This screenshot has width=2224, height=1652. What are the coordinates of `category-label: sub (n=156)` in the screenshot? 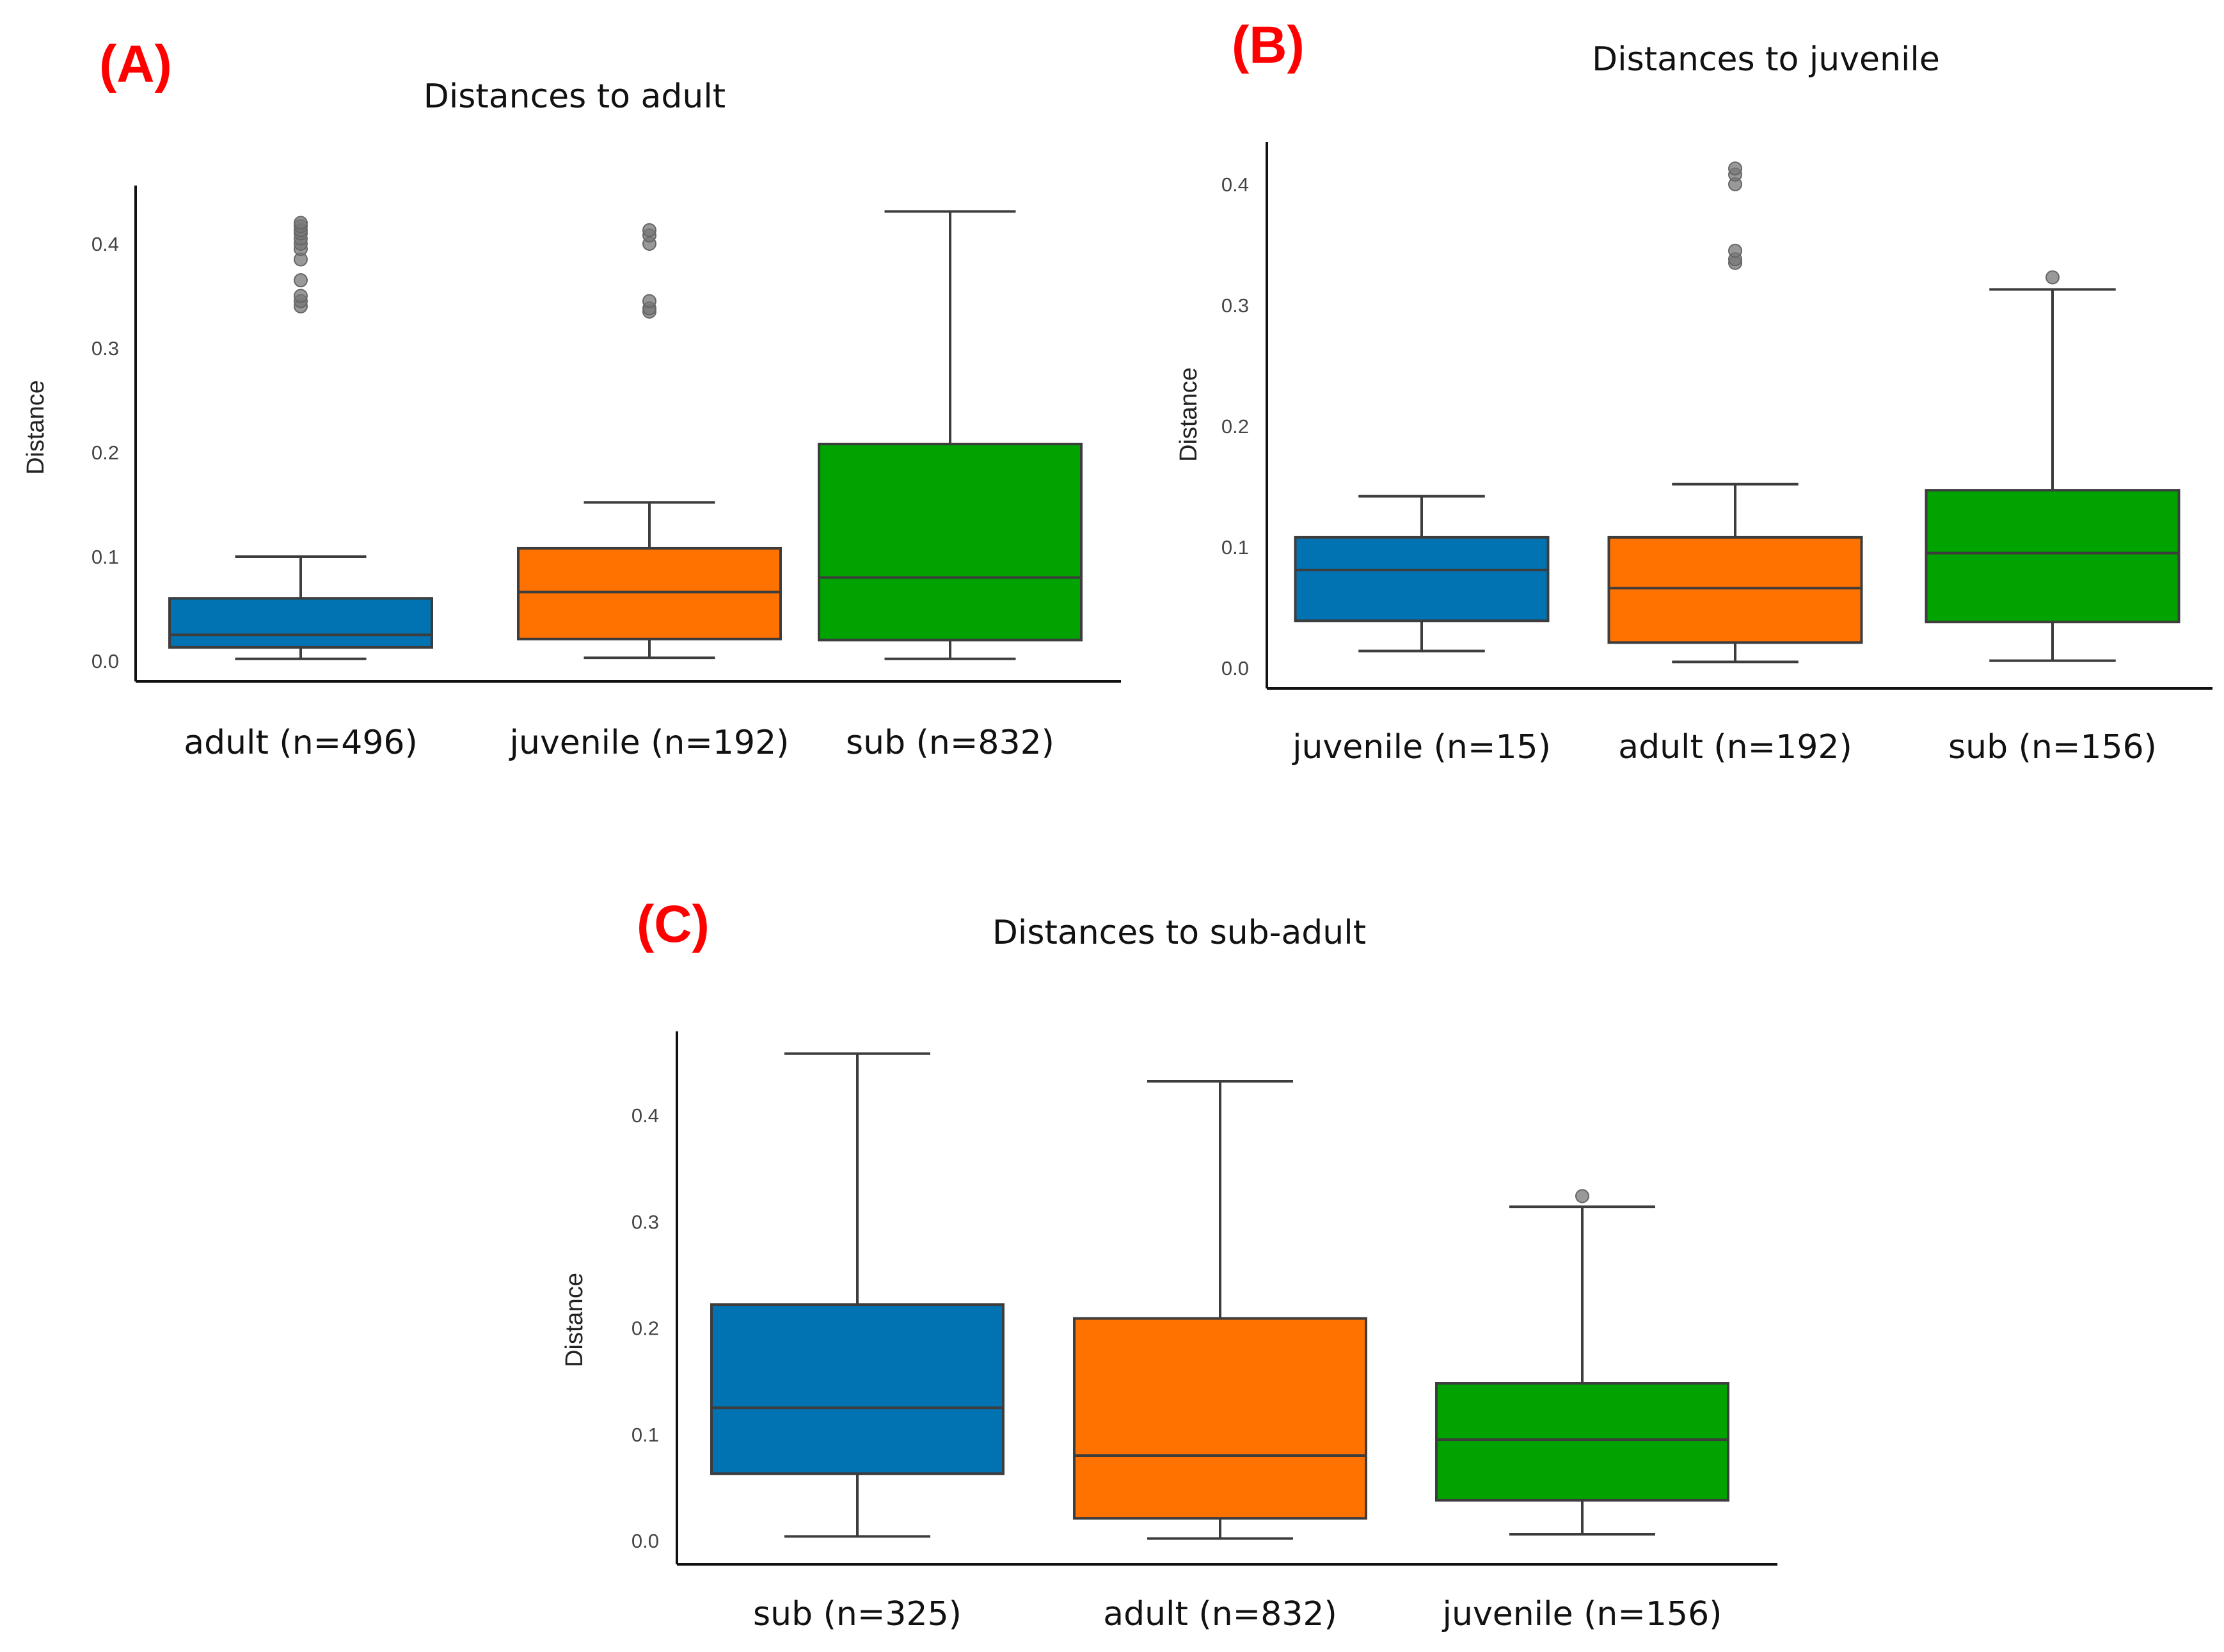 It's located at (2052, 747).